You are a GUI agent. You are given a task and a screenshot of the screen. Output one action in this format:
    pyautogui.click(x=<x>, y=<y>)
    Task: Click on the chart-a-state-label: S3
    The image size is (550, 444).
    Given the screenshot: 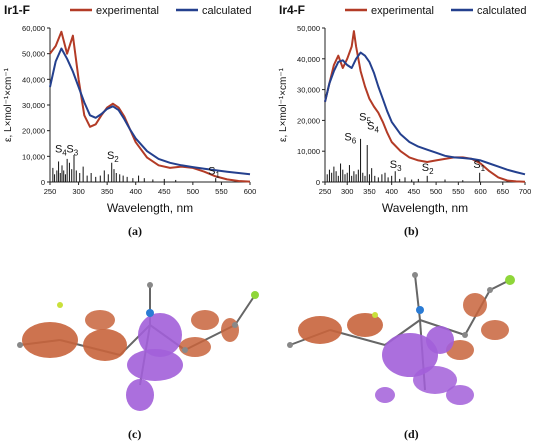 What is the action you would take?
    pyautogui.click(x=72, y=150)
    